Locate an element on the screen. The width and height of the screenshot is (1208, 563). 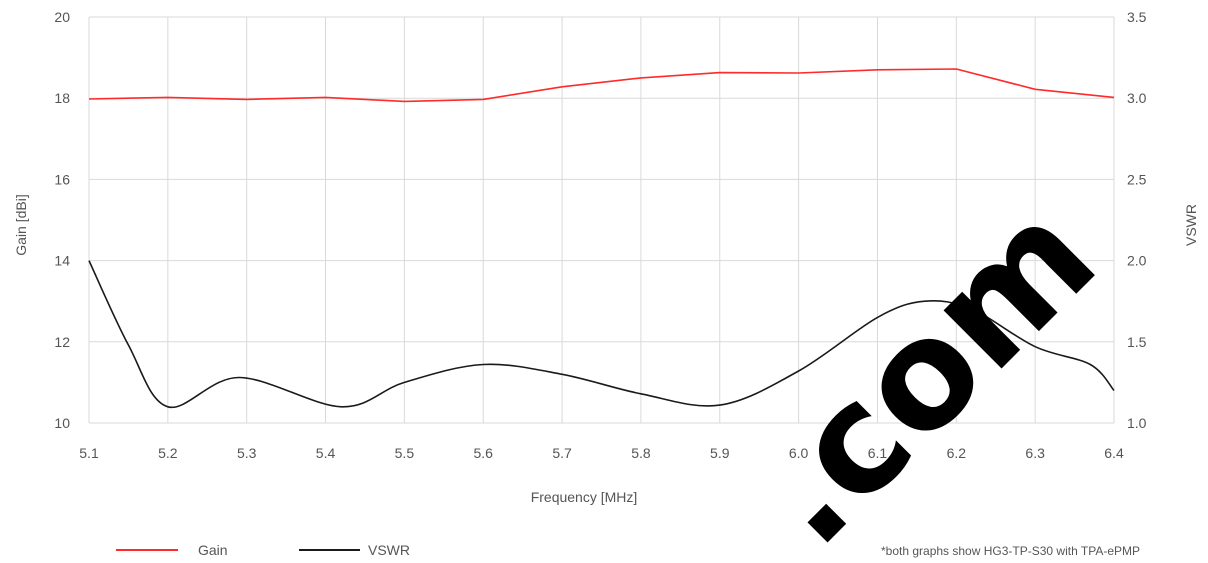
legend: Gain VSWR is located at coordinates (263, 550).